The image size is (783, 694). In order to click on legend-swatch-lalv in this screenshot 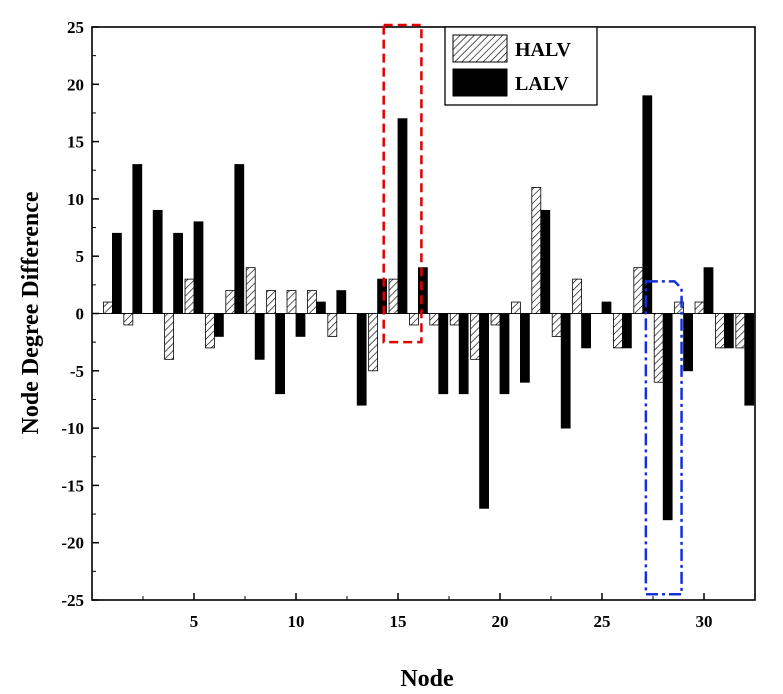, I will do `click(480, 82)`.